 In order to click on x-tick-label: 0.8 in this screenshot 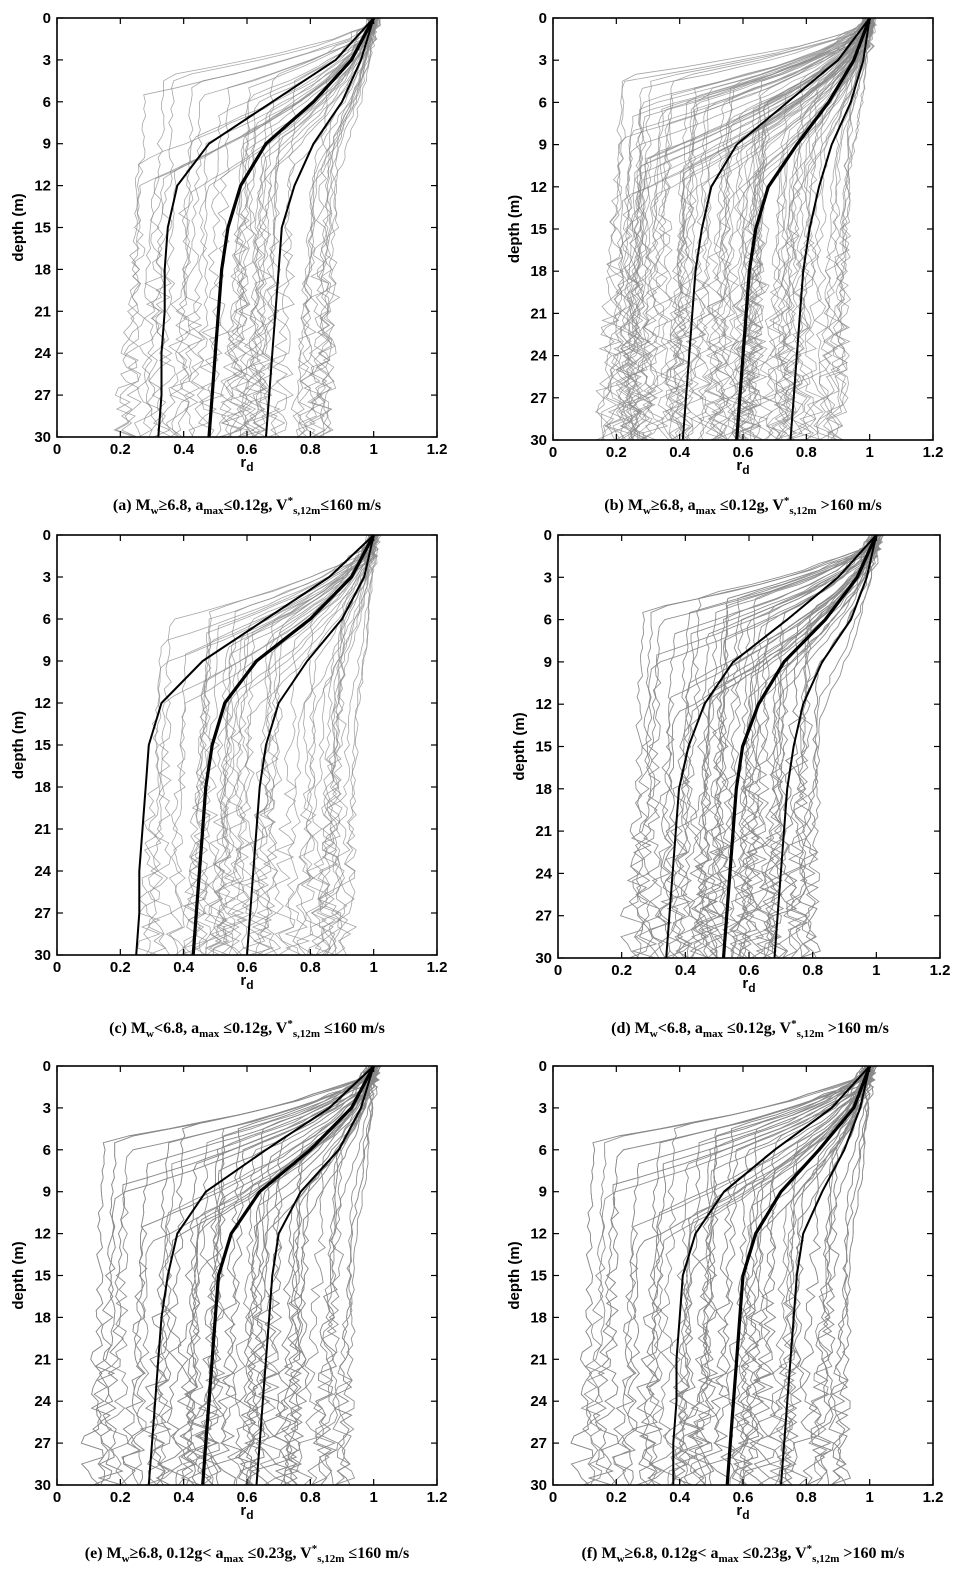, I will do `click(310, 967)`.